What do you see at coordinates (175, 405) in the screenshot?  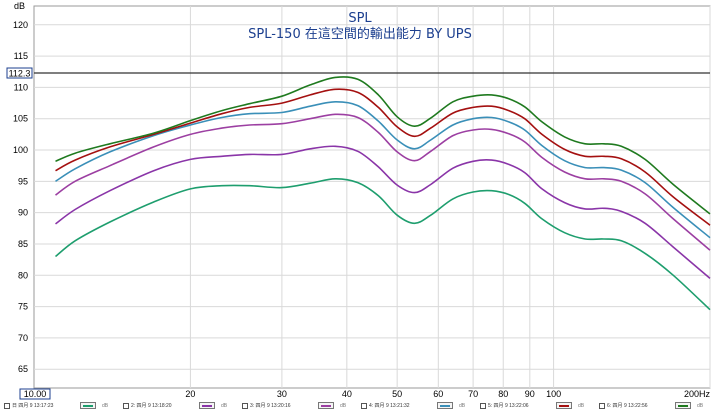 I see `legend-item: 2: 四月 9 13:18:20 dB` at bounding box center [175, 405].